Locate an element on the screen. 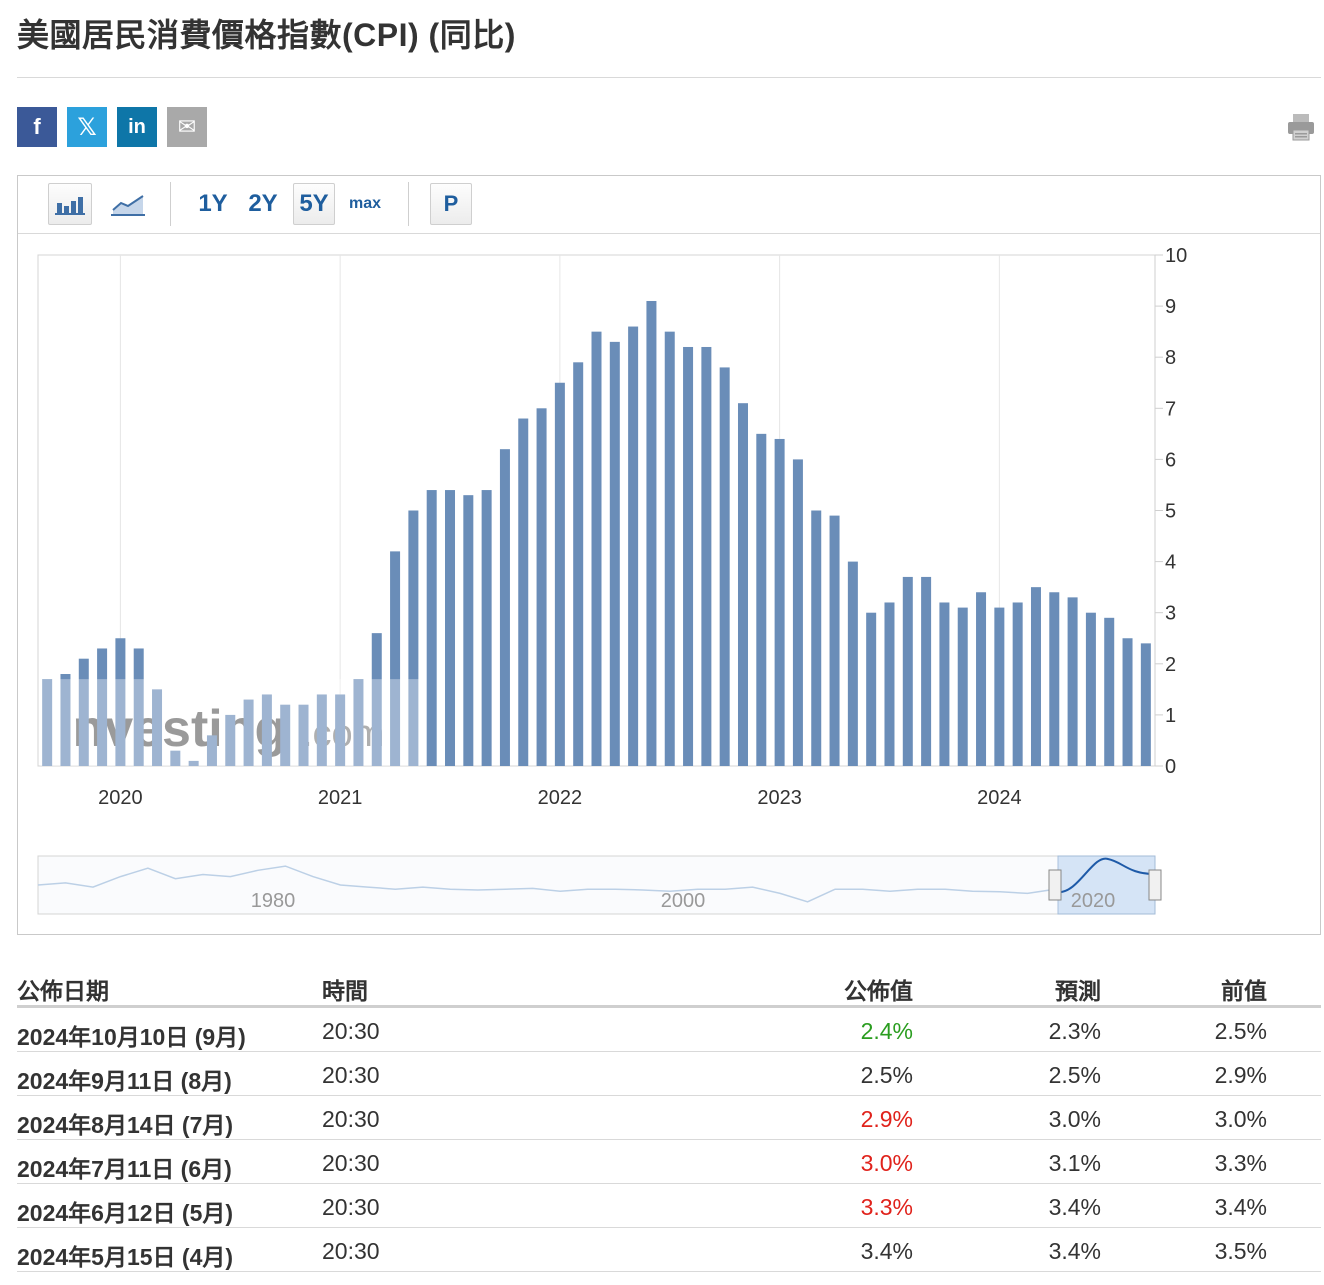  y-tick-label: 6 is located at coordinates (1170, 460).